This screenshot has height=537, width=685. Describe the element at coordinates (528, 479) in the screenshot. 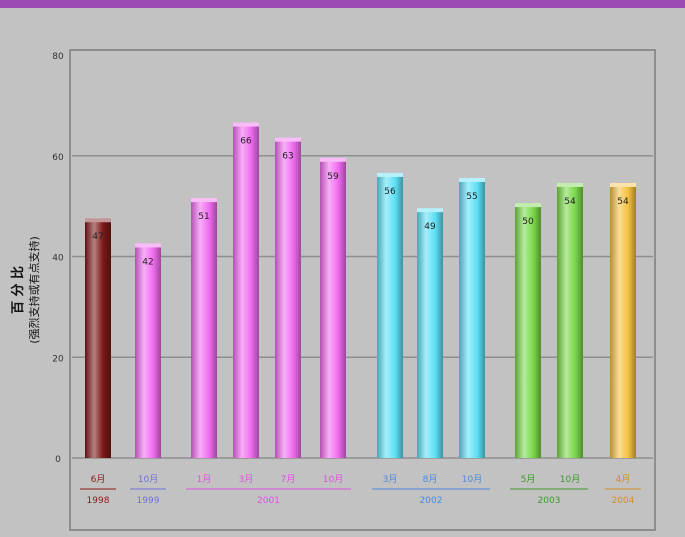

I see `x-tick-label: 5月` at that location.